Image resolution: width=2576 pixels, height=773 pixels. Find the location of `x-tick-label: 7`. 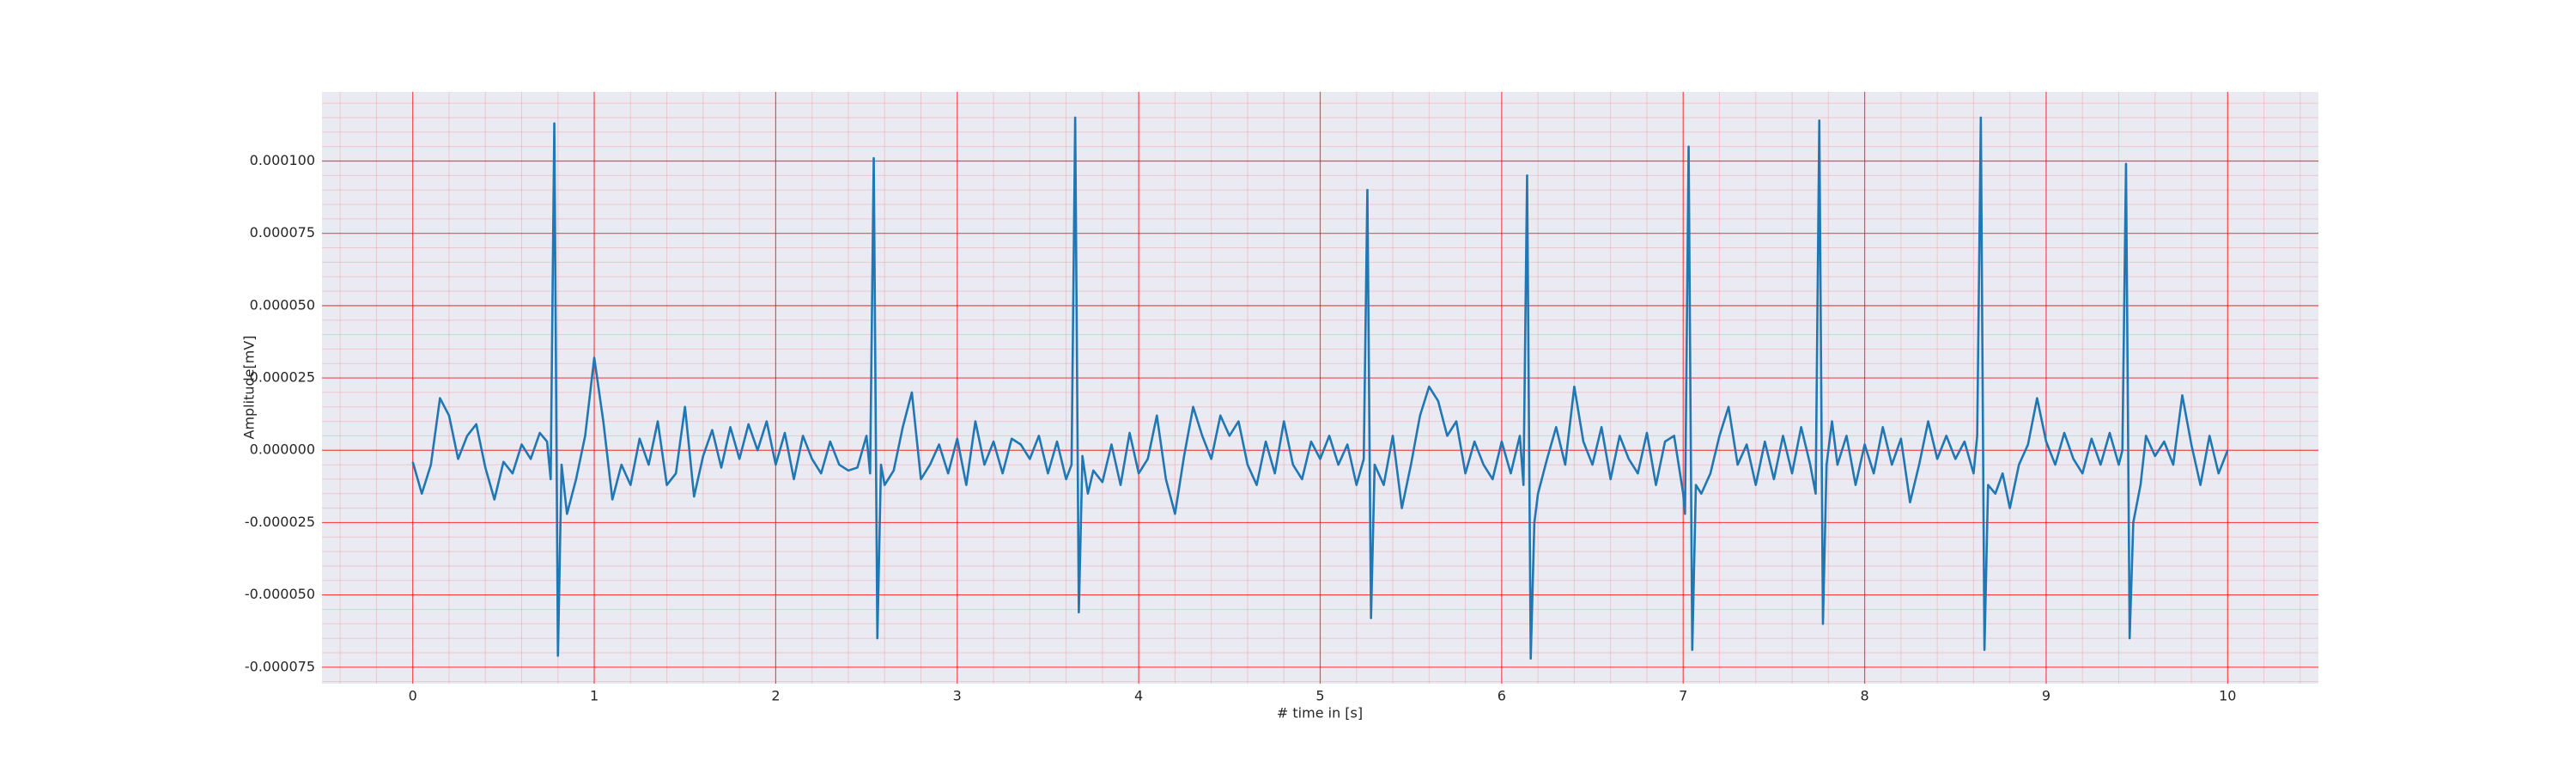

x-tick-label: 7 is located at coordinates (1683, 696).